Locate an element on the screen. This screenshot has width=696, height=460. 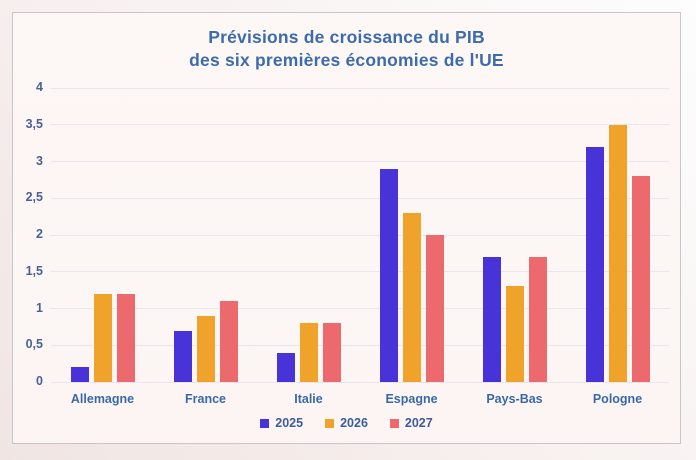
bar-2027-pologne is located at coordinates (640, 279).